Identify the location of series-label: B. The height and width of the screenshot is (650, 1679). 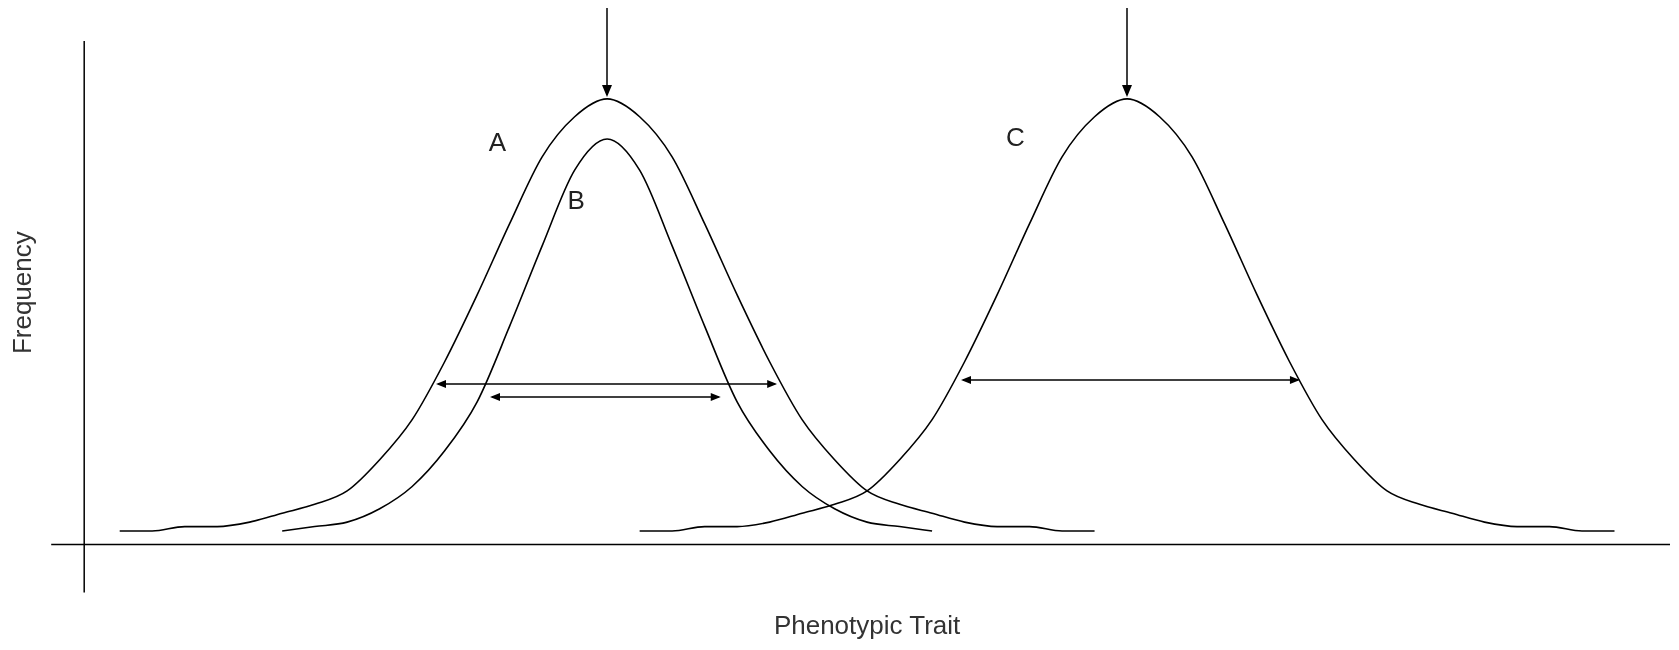
(576, 199).